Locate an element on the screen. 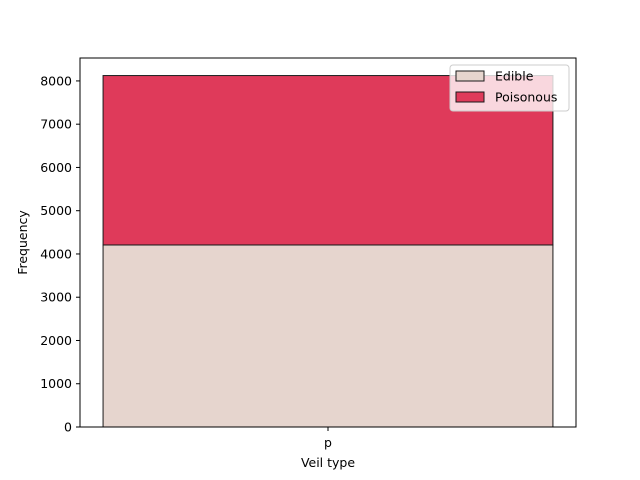 The image size is (640, 480). legend-swatch-edible is located at coordinates (470, 76).